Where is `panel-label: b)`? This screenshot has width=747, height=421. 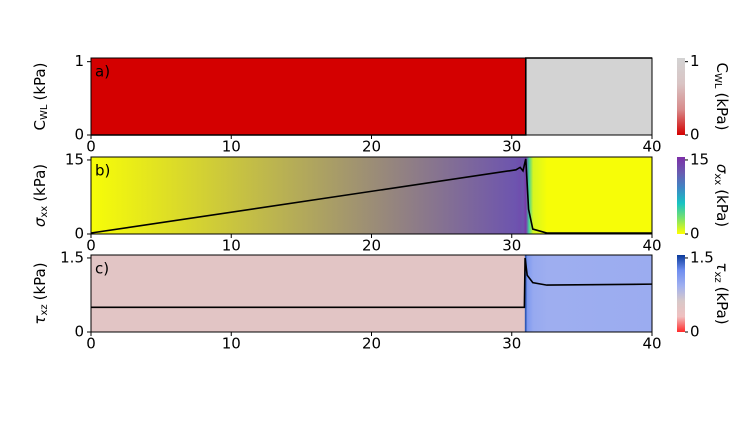
panel-label: b) is located at coordinates (102, 171).